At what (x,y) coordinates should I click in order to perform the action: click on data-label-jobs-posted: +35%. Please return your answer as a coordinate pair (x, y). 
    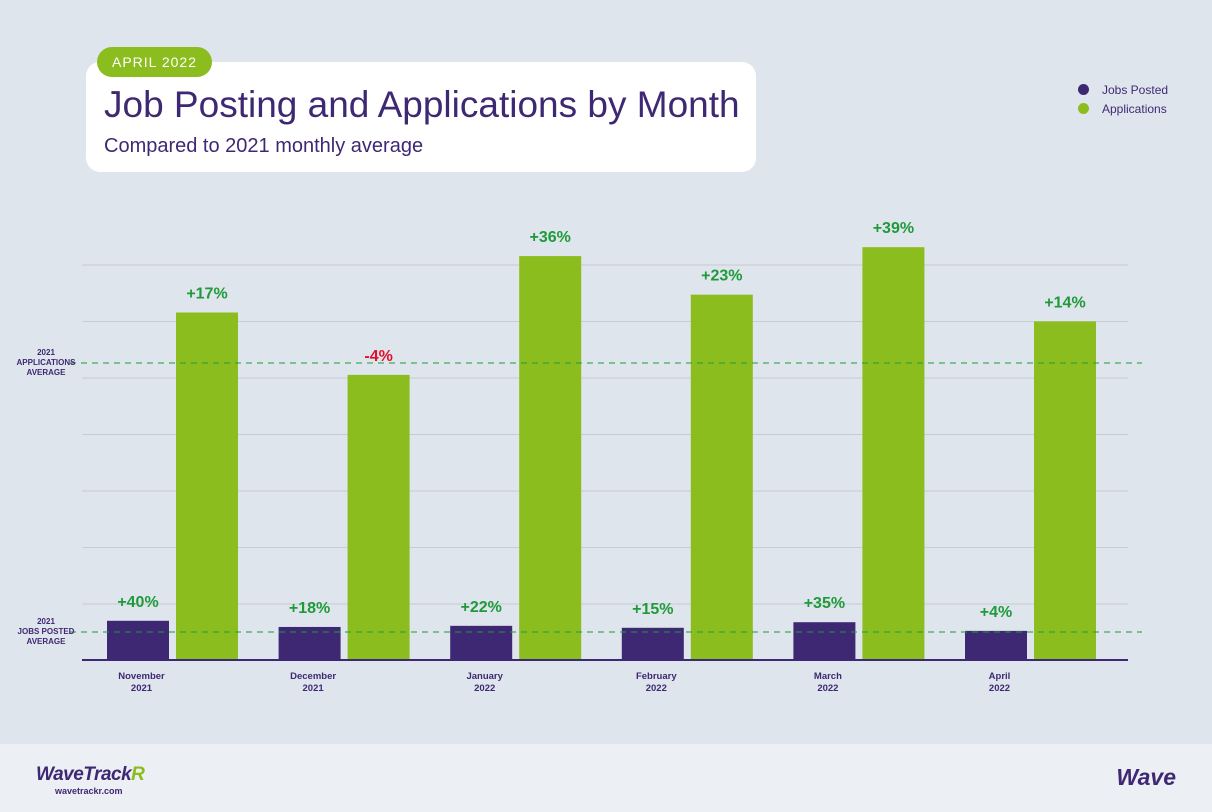
    Looking at the image, I should click on (824, 603).